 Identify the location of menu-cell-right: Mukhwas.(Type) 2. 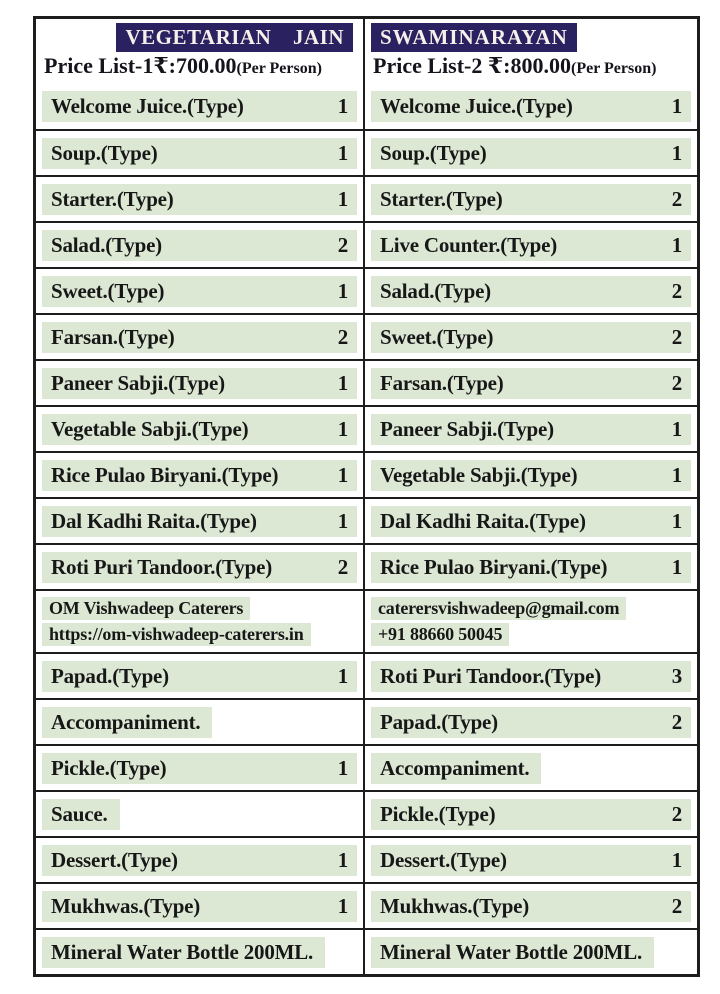
(530, 906).